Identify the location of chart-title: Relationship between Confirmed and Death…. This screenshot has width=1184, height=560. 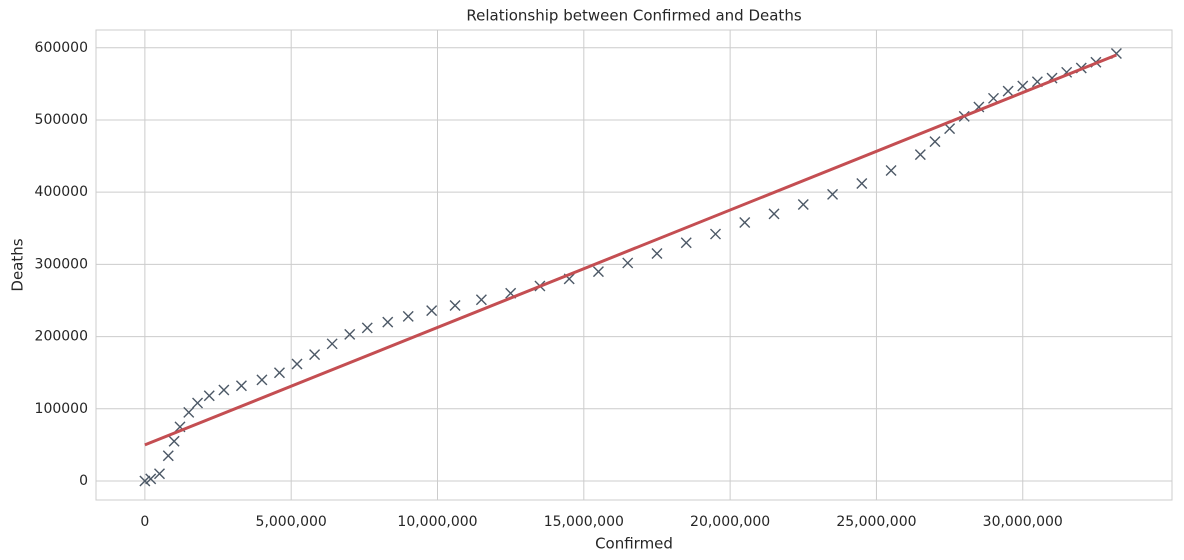
(633, 16).